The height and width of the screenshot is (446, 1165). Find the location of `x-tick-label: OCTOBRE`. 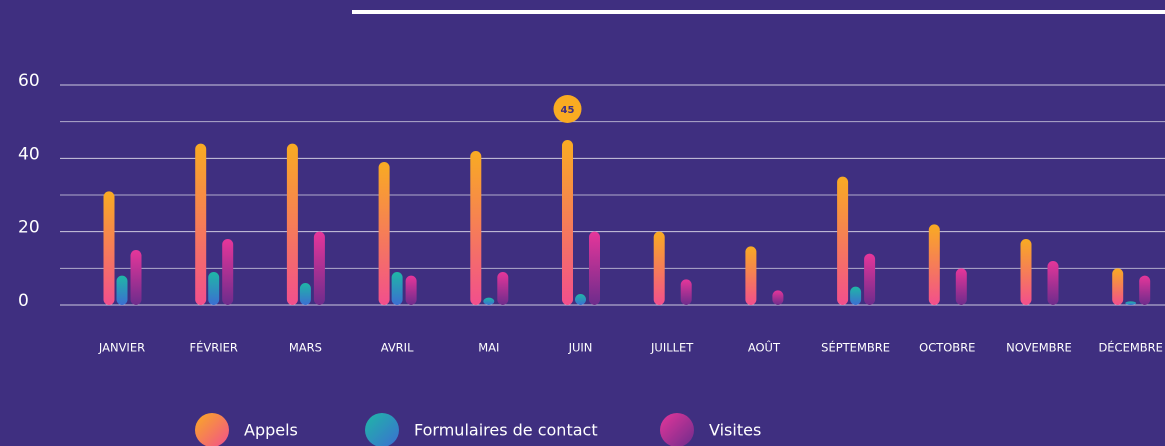

x-tick-label: OCTOBRE is located at coordinates (947, 348).